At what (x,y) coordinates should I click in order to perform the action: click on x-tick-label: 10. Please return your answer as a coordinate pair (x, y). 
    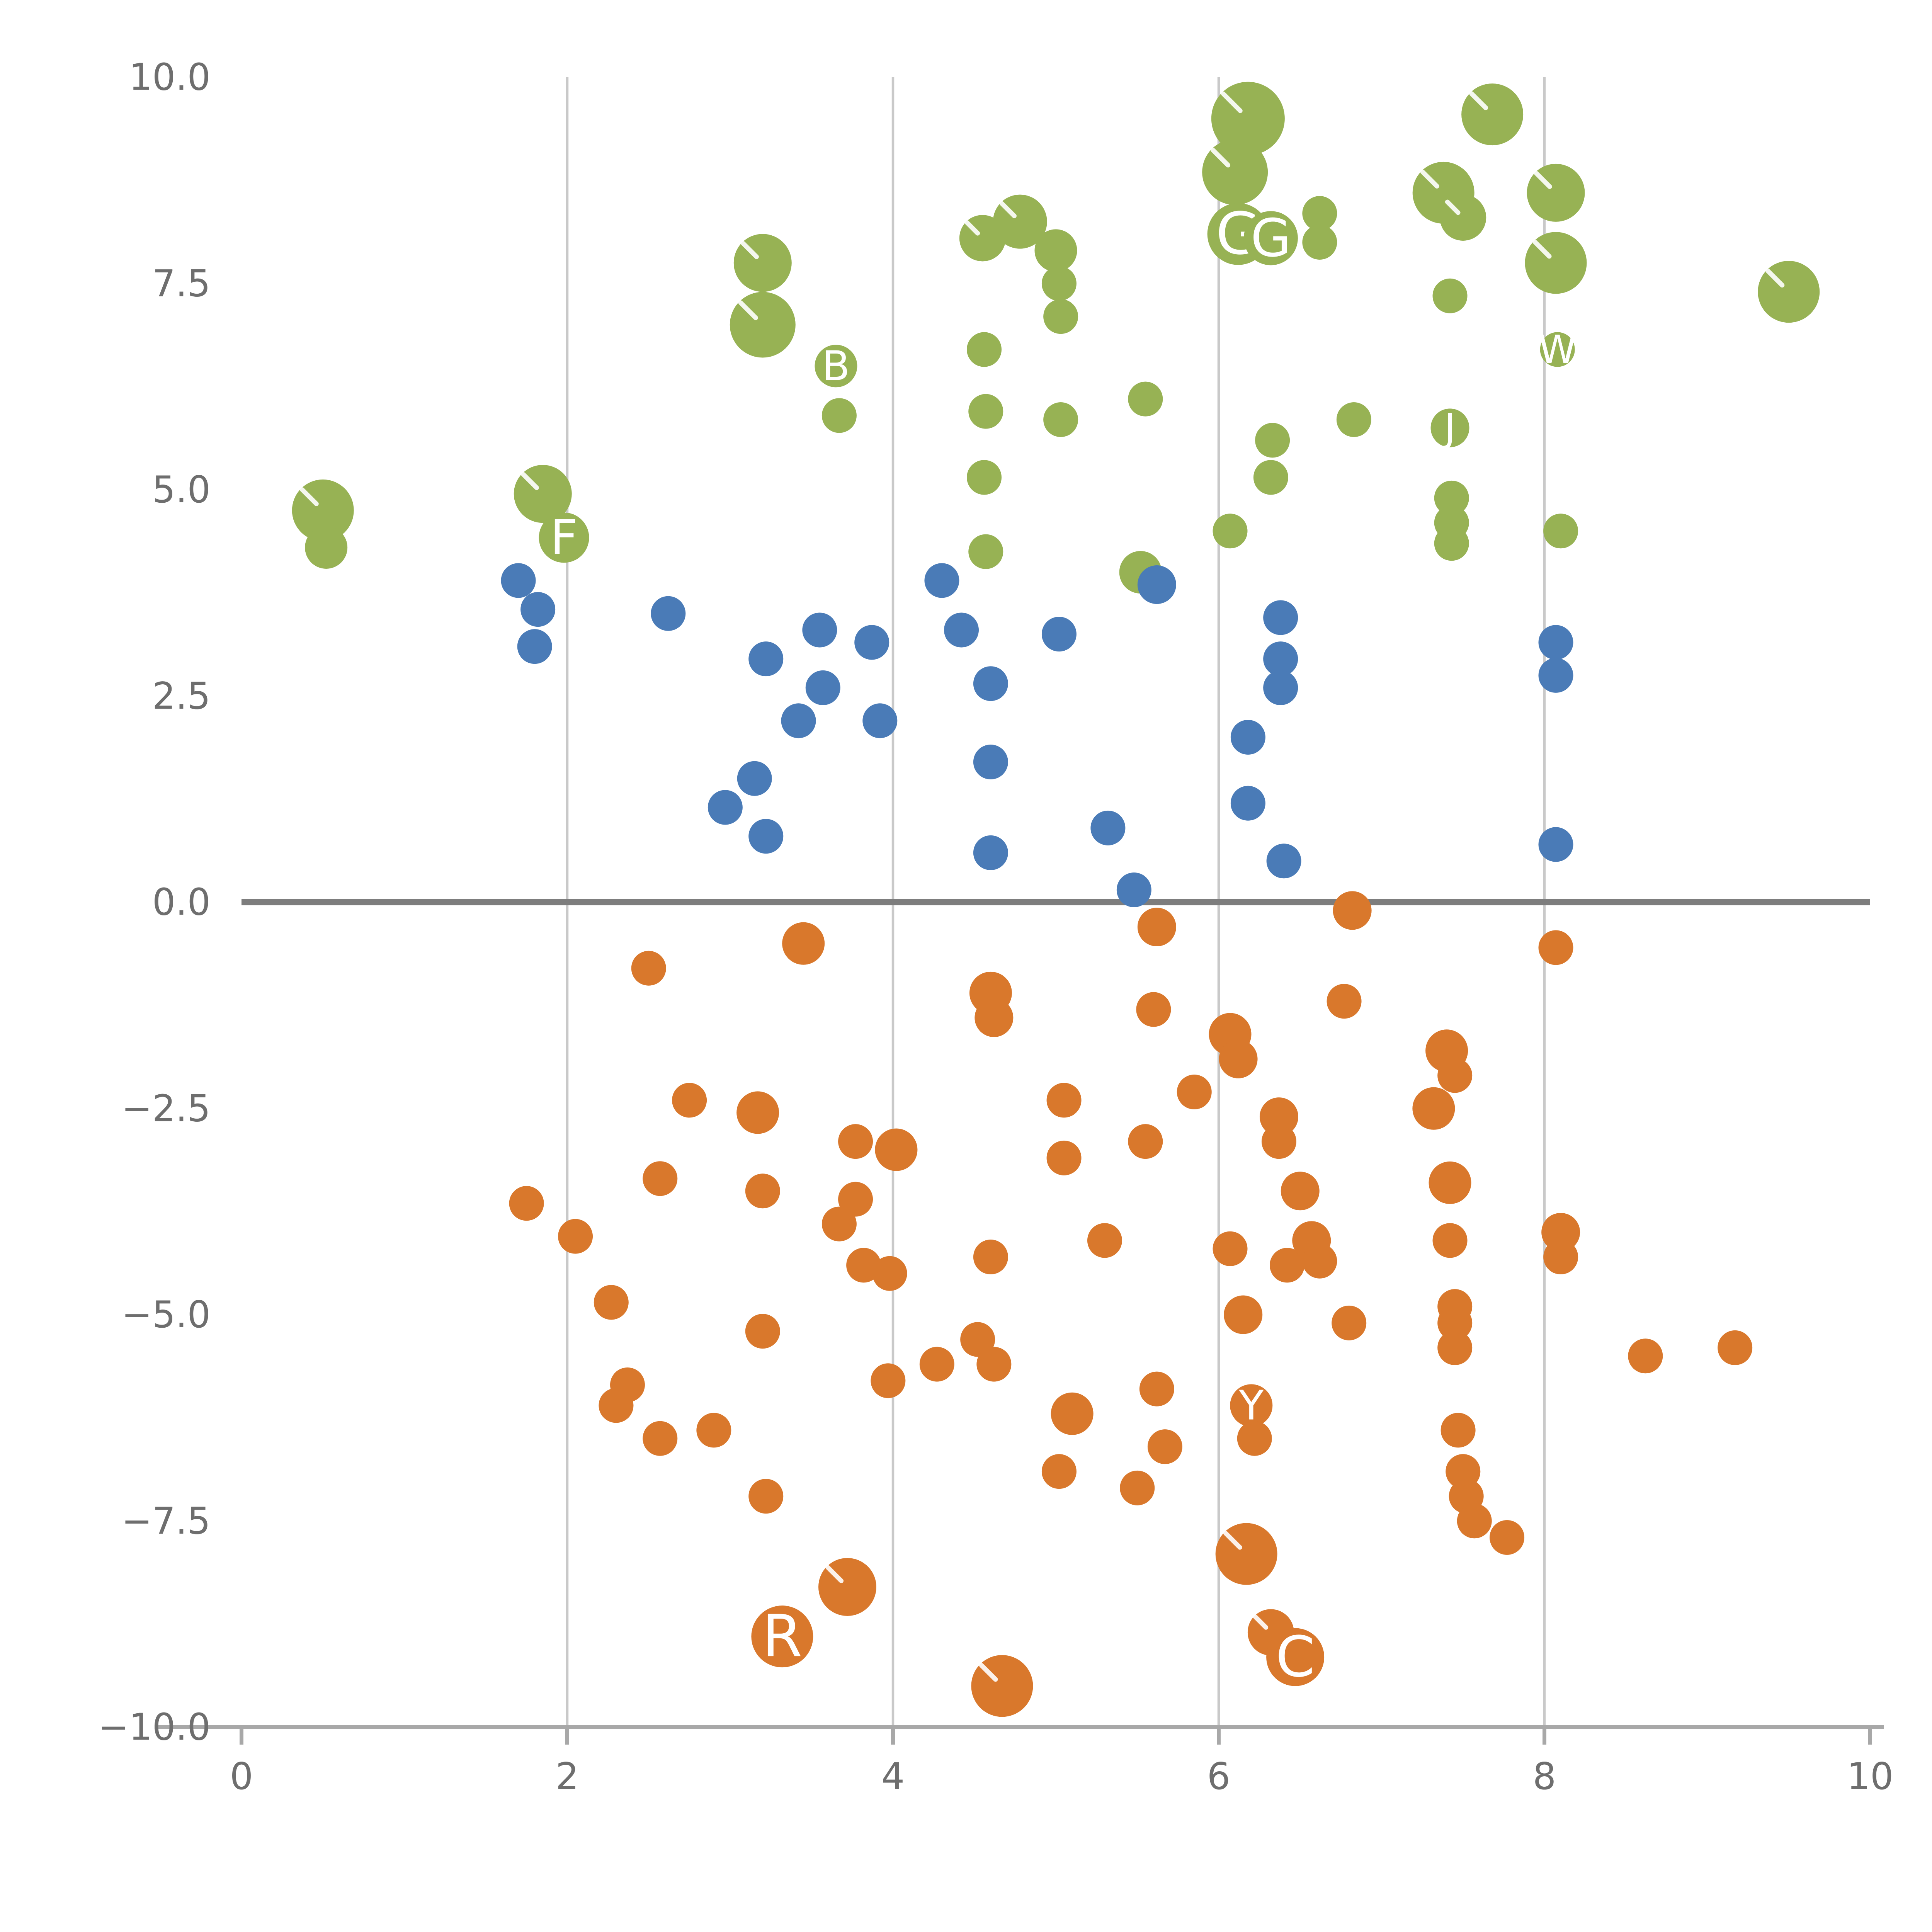
    Looking at the image, I should click on (1870, 1777).